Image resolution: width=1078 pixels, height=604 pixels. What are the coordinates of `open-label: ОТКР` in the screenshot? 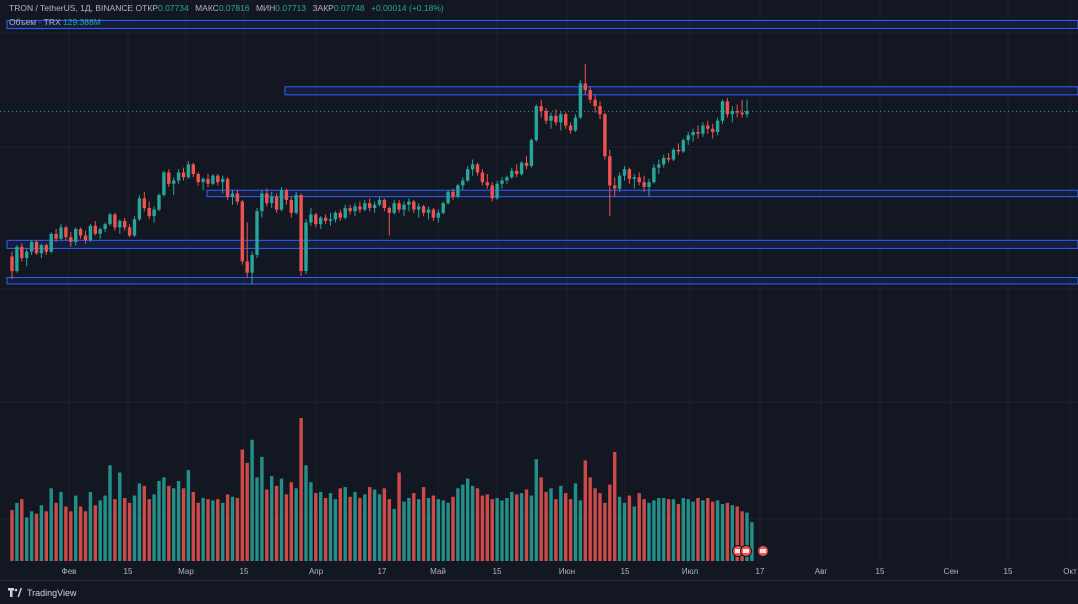 It's located at (146, 8).